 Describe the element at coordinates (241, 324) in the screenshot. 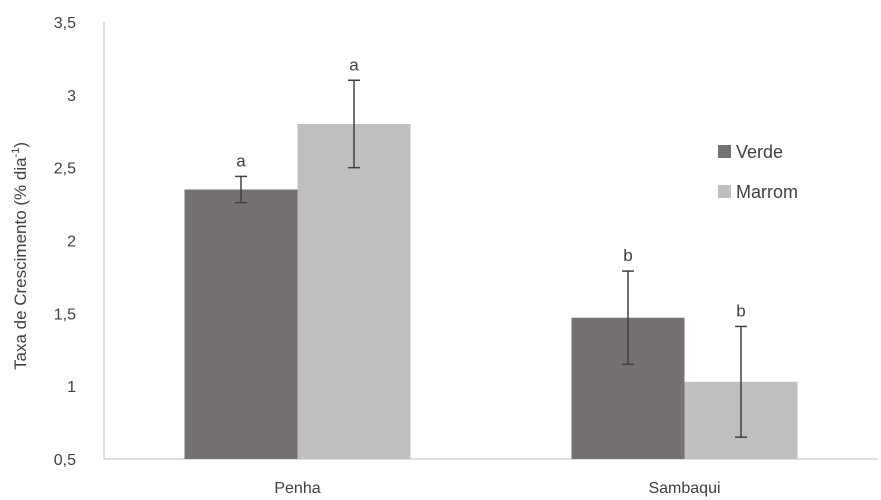

I see `bar-verde-penha` at that location.